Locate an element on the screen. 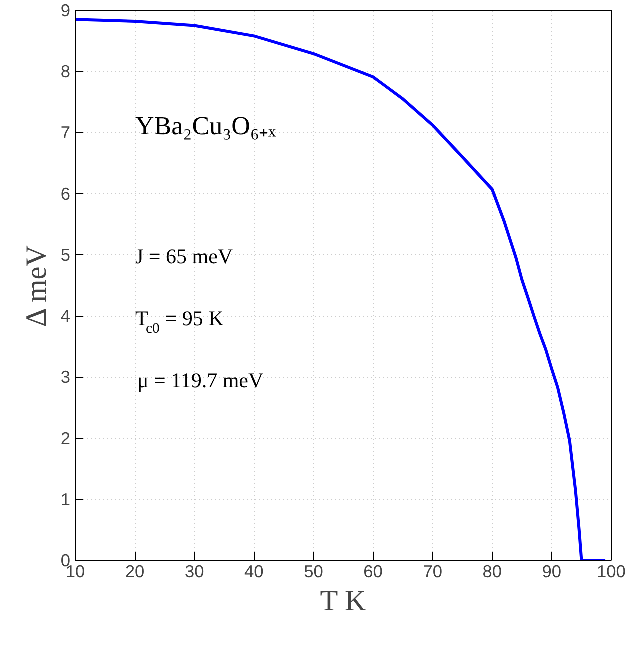 This screenshot has width=636, height=645. y-axis-title: Δ meV is located at coordinates (36, 287).